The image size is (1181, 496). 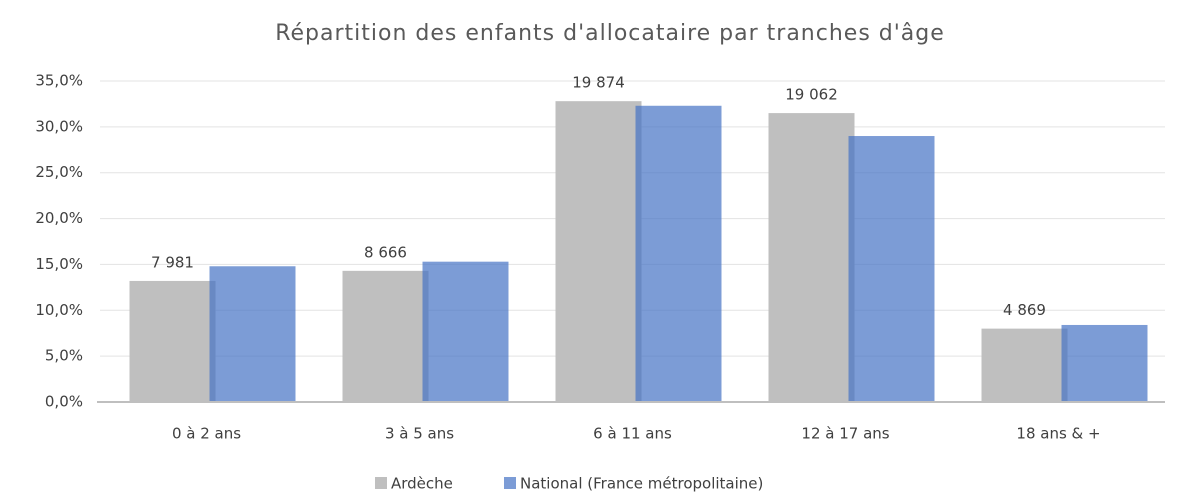 I want to click on data-label: 19 874, so click(x=598, y=83).